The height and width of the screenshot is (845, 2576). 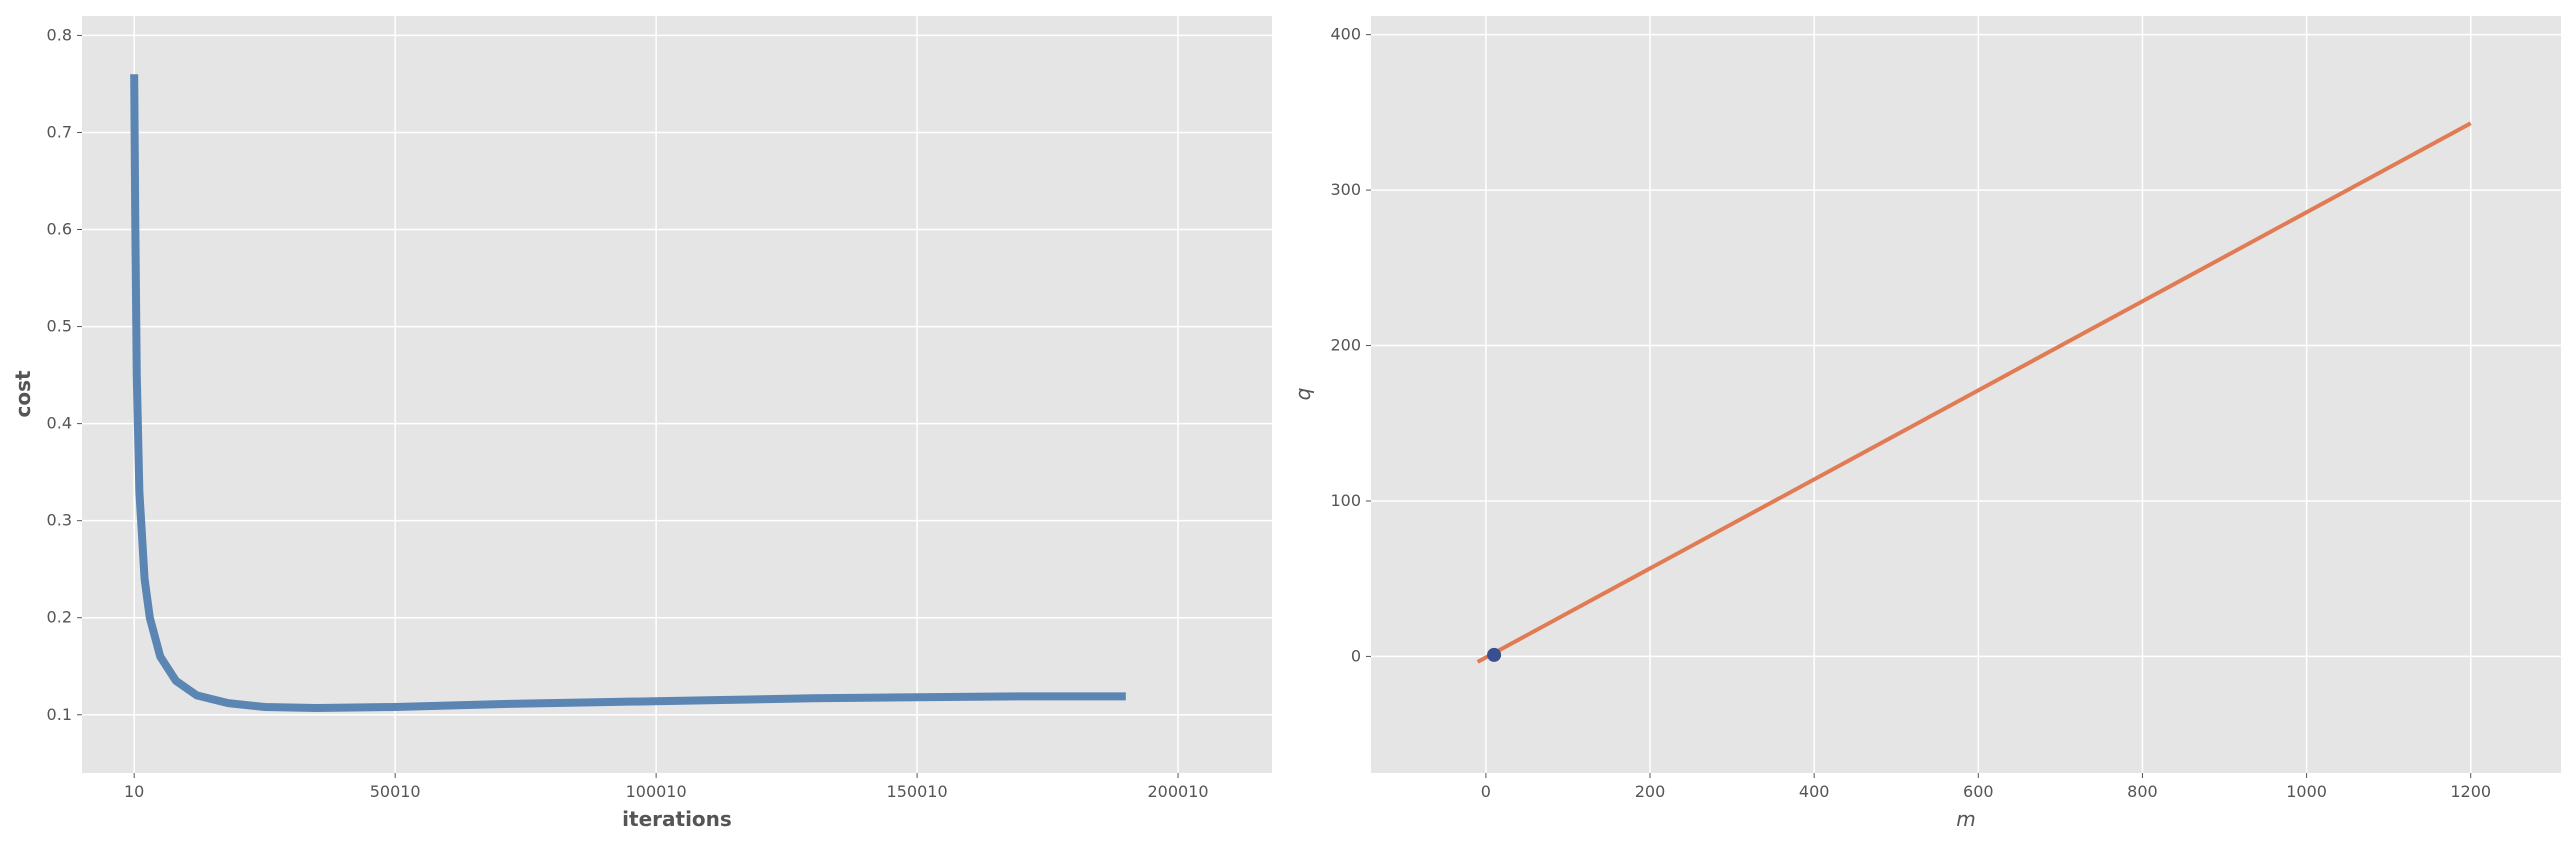 I want to click on fit-y-tick-label: 100, so click(x=1345, y=500).